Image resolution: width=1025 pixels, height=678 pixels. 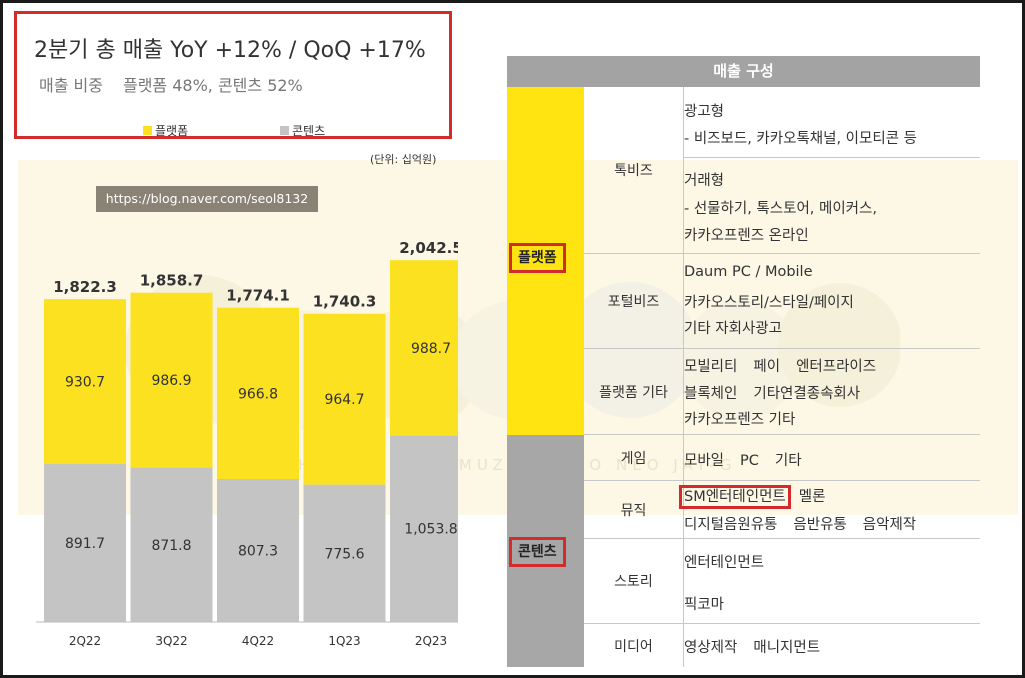 I want to click on revenue-share-value: 플랫폼 48%, 콘텐츠 52%, so click(x=212, y=85).